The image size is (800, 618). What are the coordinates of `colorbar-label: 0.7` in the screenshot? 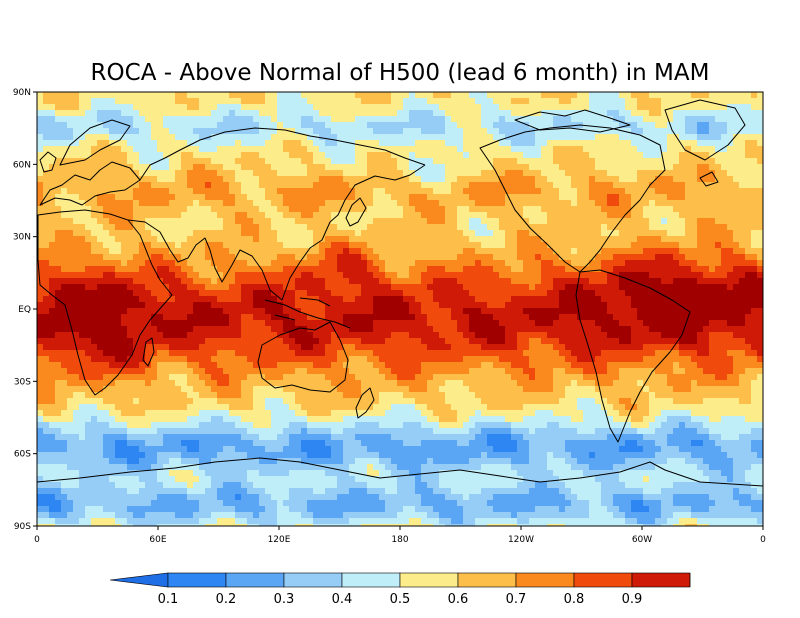 It's located at (516, 599).